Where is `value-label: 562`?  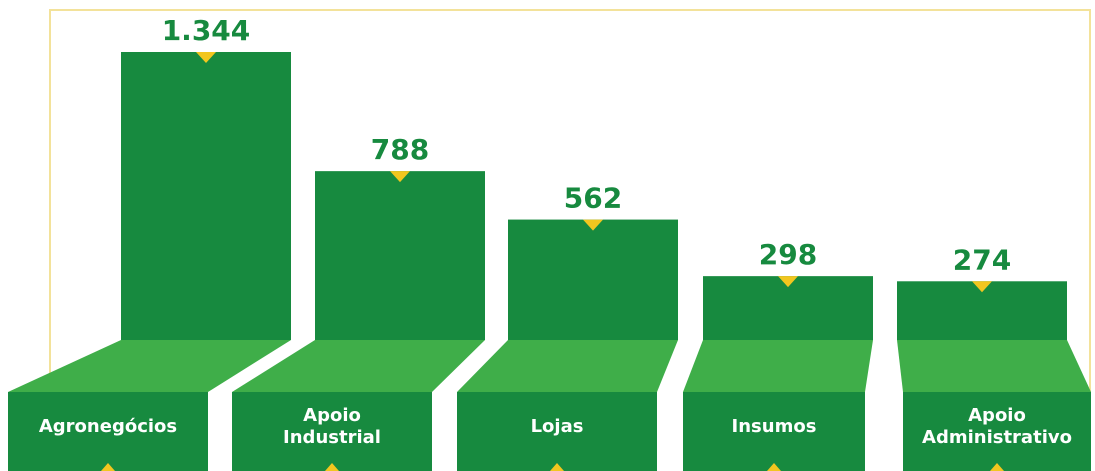 value-label: 562 is located at coordinates (593, 198).